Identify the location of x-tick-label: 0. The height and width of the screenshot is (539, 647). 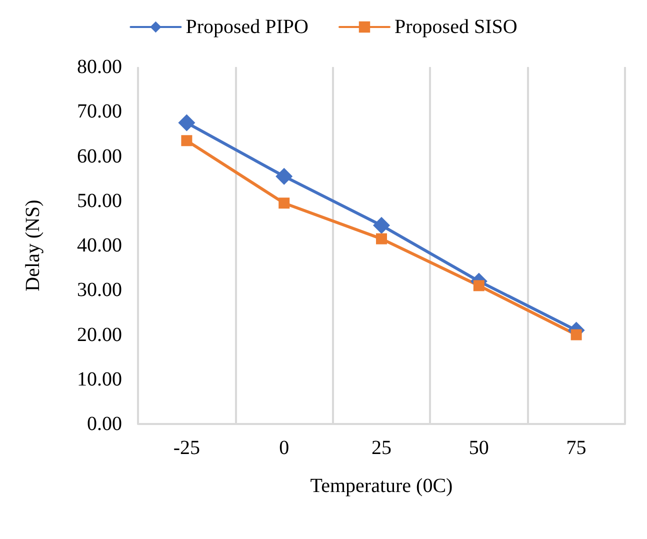
(284, 448).